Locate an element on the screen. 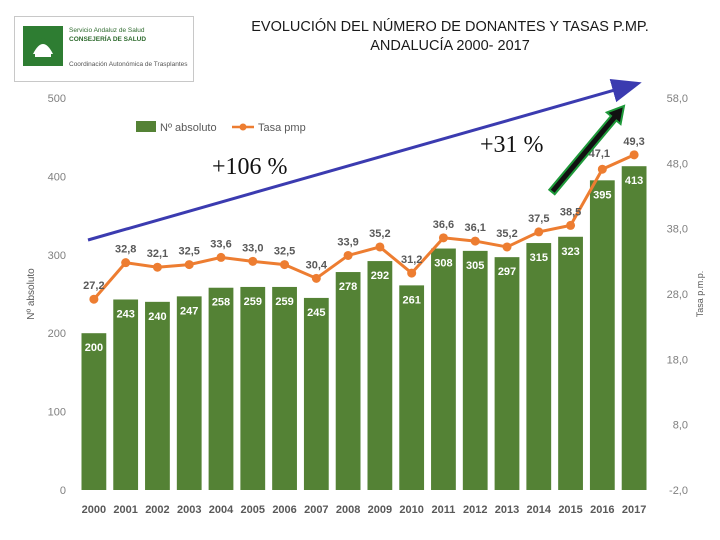 The image size is (720, 540). rate-value-label: 27,2 is located at coordinates (93, 286).